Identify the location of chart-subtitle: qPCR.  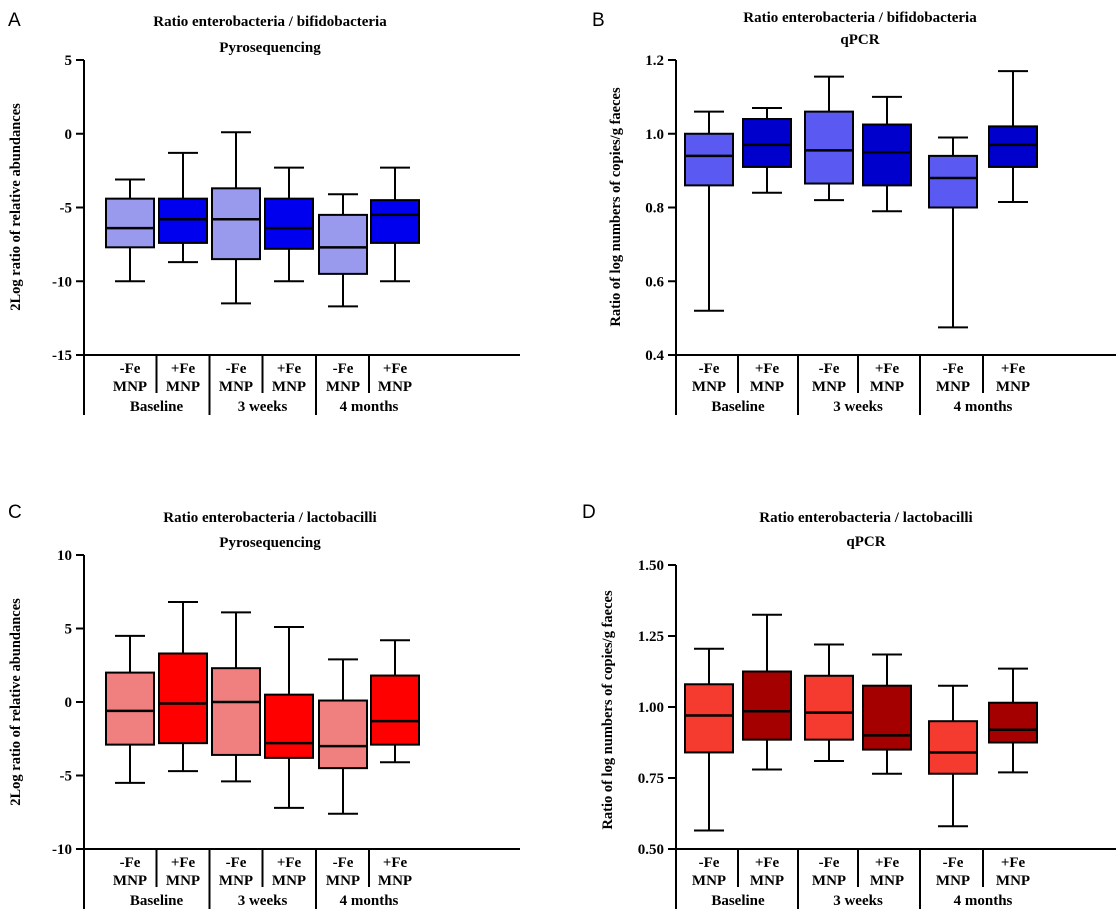
(859, 40).